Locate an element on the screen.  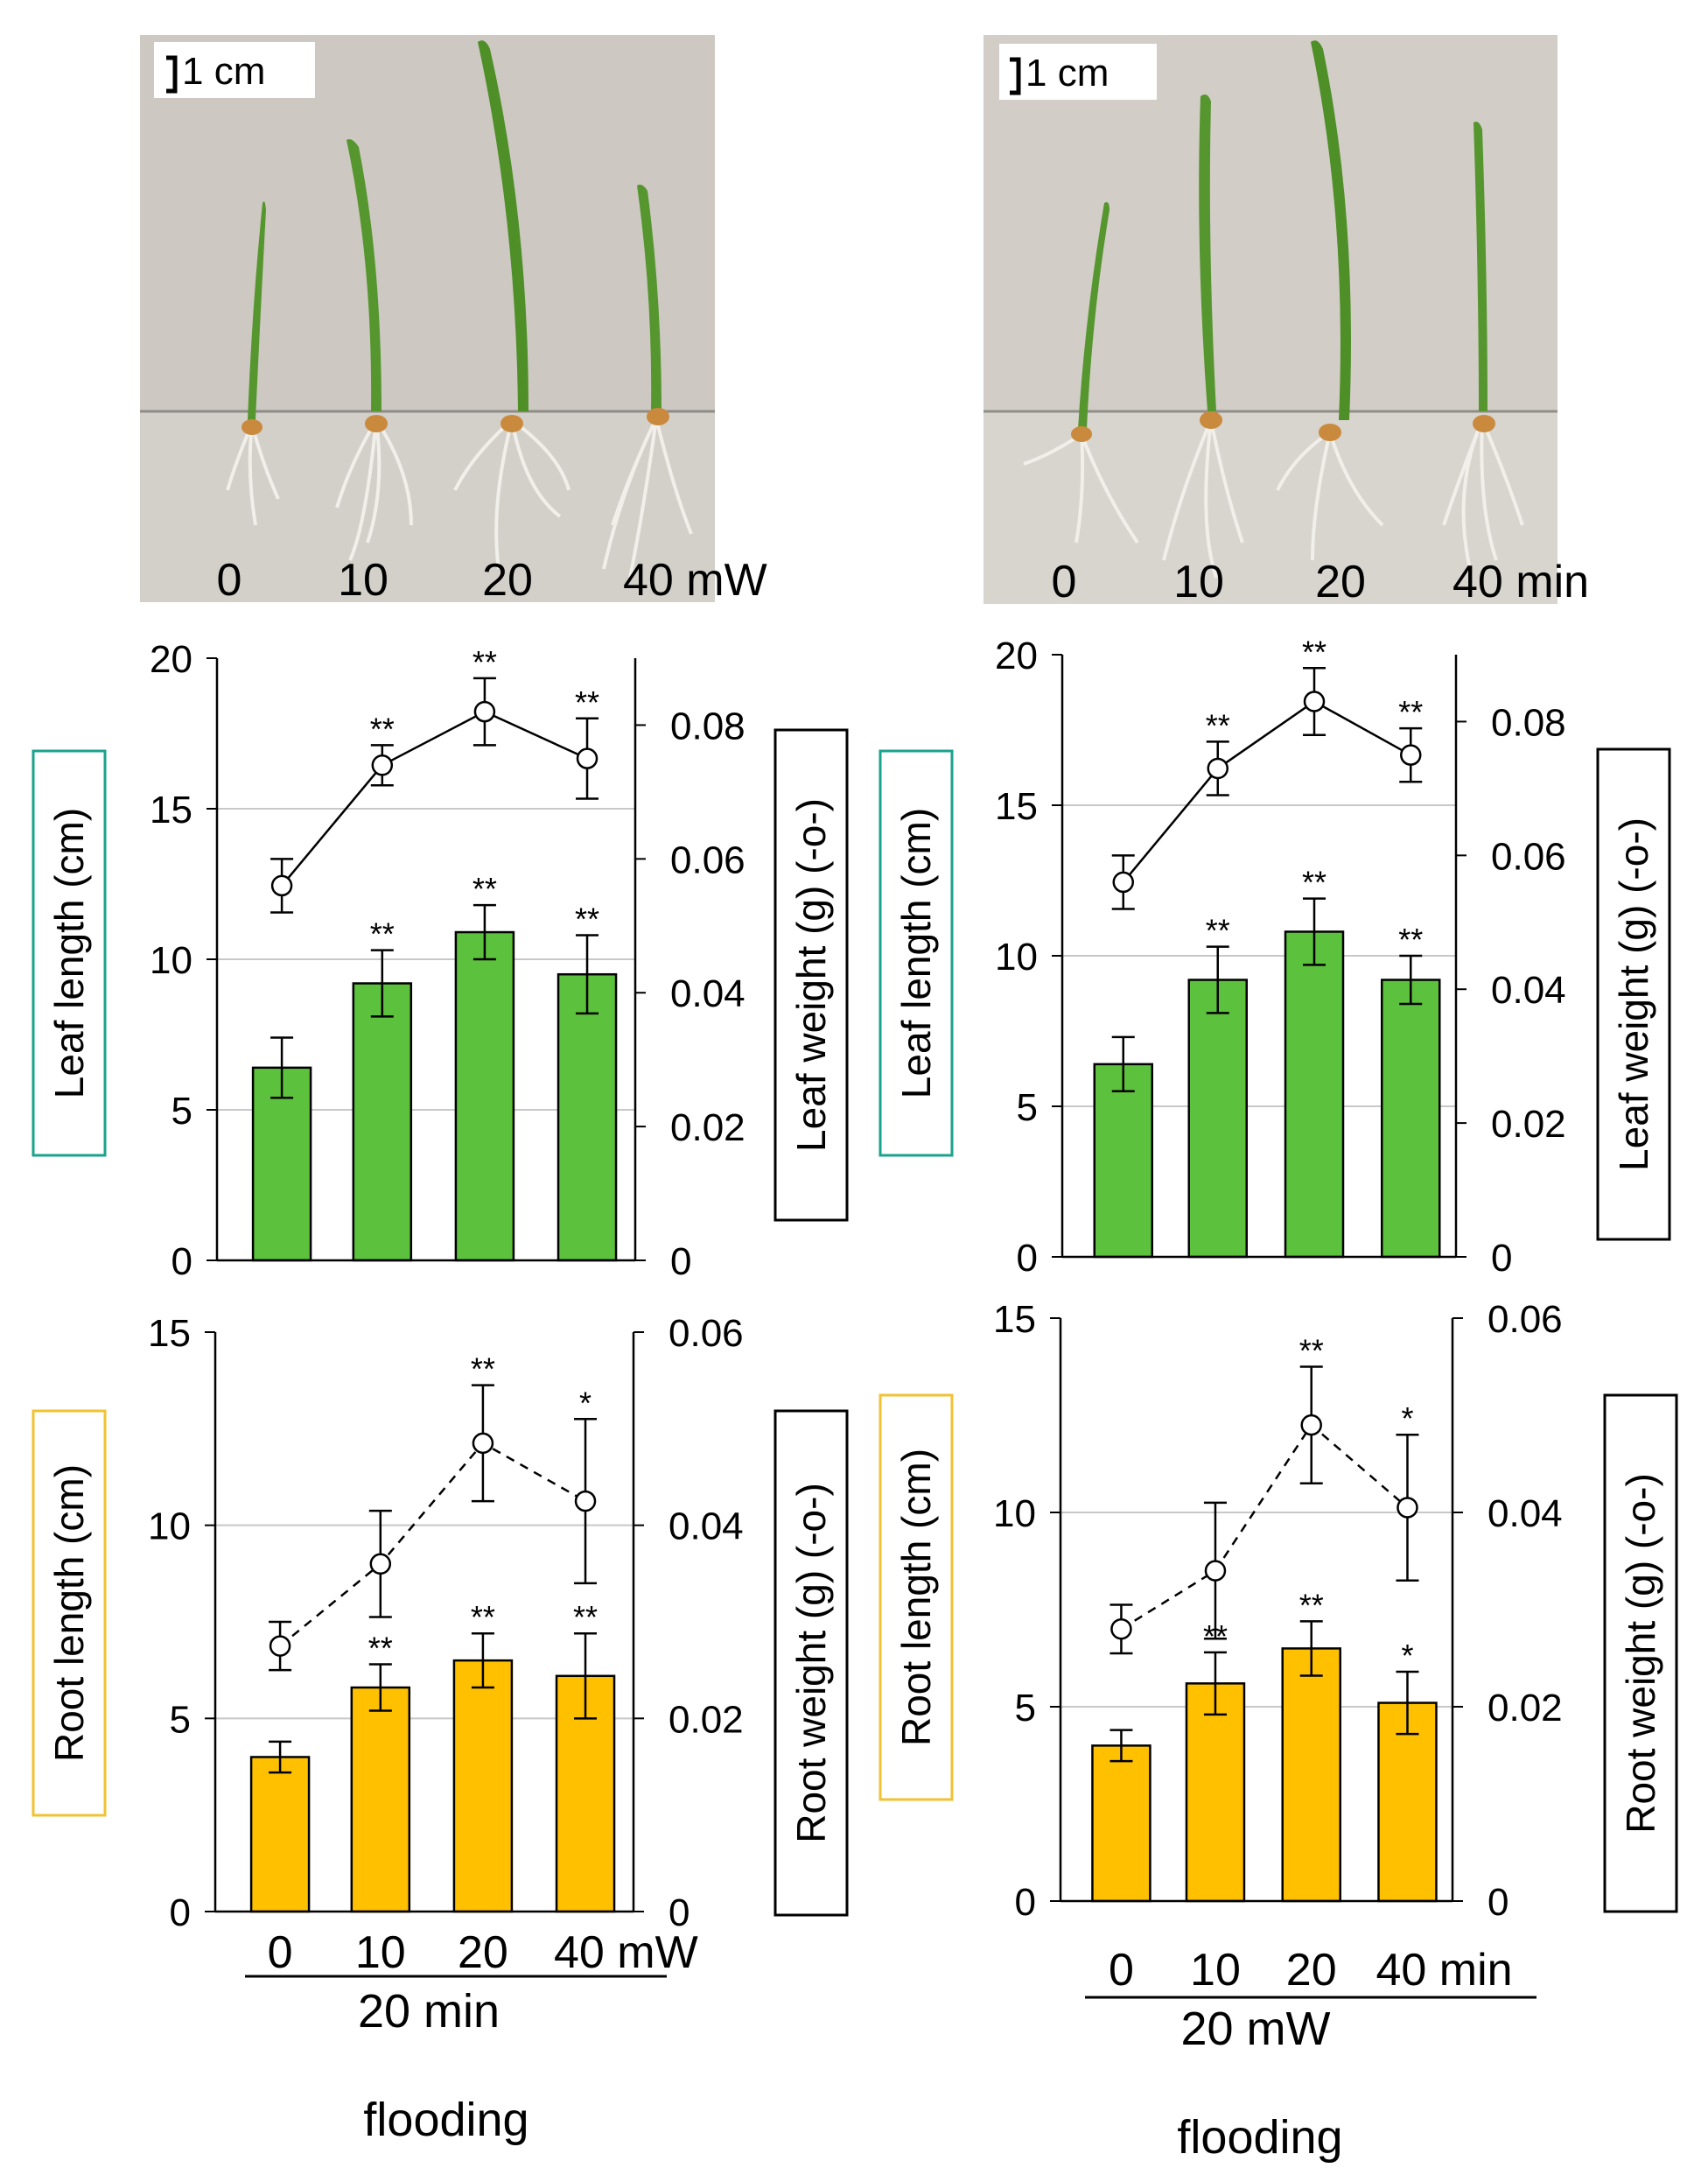
x-tick-label: 40 min is located at coordinates (1444, 1970).